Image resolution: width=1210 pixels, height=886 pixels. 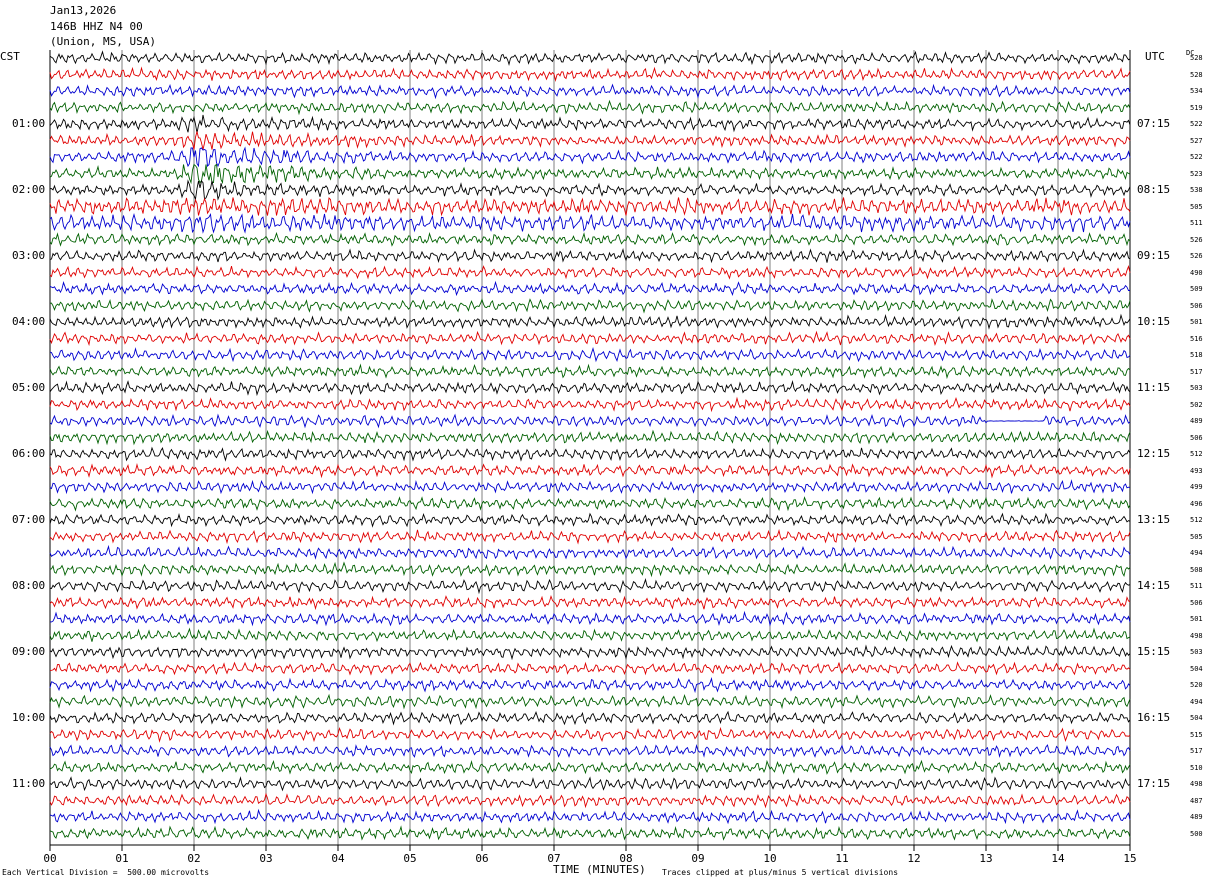 What do you see at coordinates (96, 26) in the screenshot?
I see `station-id: 146B HHZ N4 00` at bounding box center [96, 26].